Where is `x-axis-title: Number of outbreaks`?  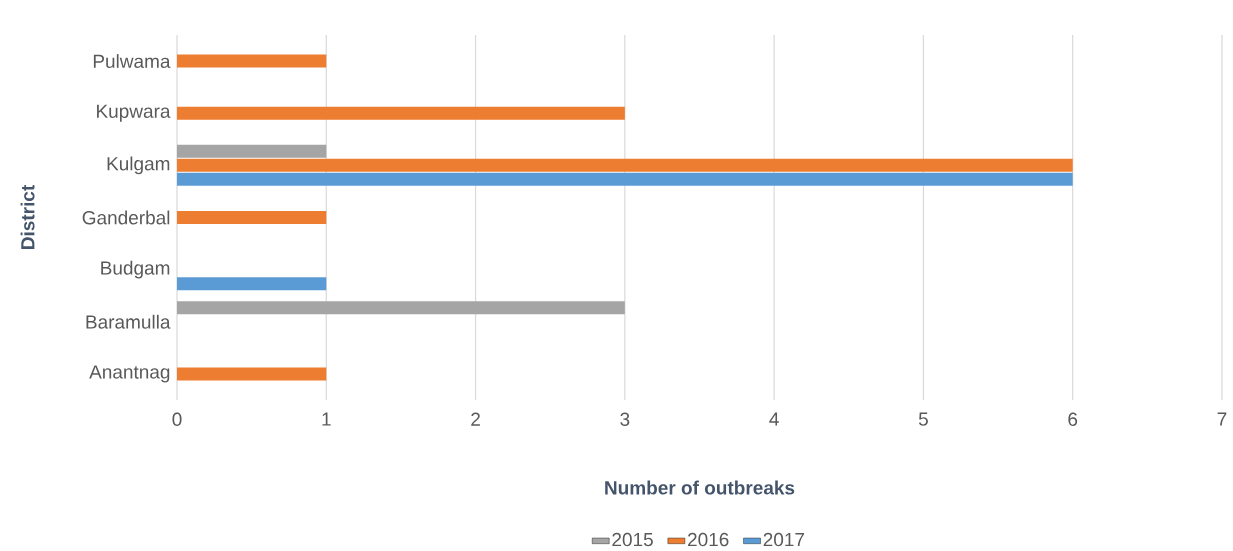
x-axis-title: Number of outbreaks is located at coordinates (700, 487).